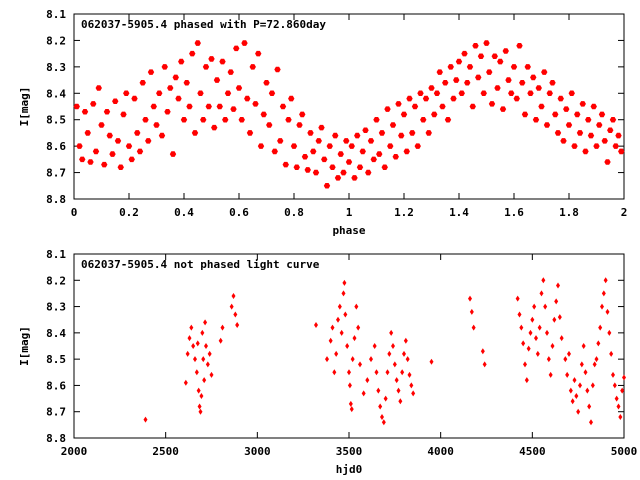 This screenshot has width=640, height=480. What do you see at coordinates (203, 24) in the screenshot?
I see `chart-title: 062037-5905.4 phased with P=72.860day` at bounding box center [203, 24].